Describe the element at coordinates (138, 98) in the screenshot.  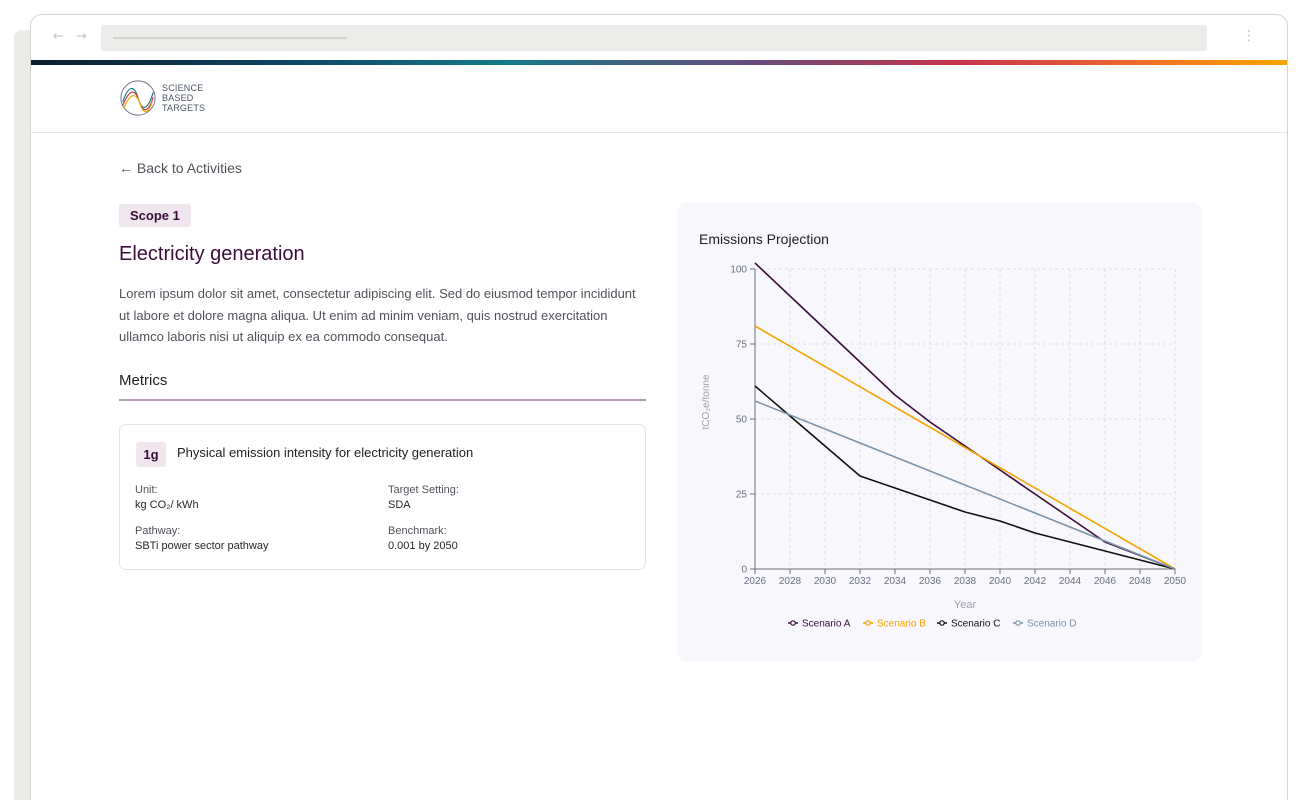
I see `sbti-logo-icon` at that location.